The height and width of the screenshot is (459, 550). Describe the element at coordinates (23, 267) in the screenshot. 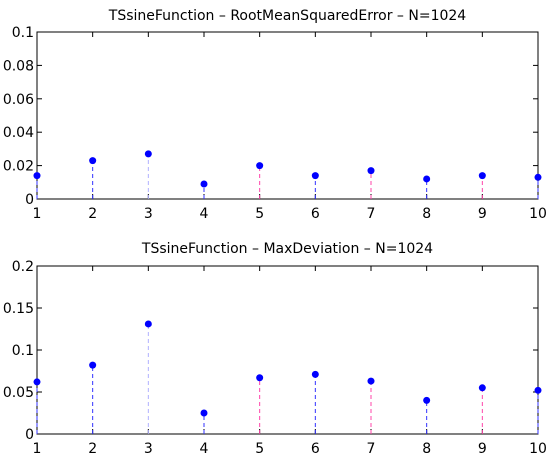

I see `y-tick-label: 0.2` at that location.